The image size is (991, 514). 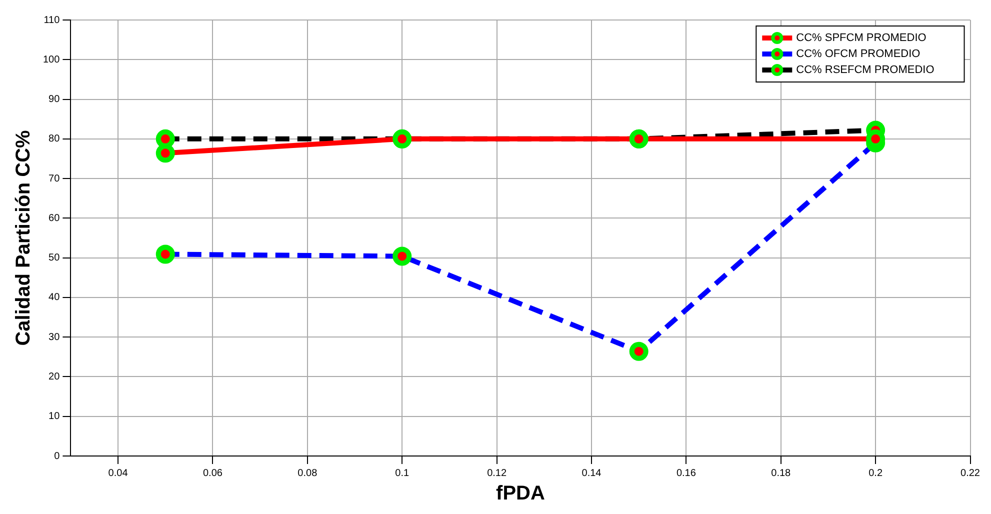 I want to click on y-tick-label: 90, so click(x=54, y=100).